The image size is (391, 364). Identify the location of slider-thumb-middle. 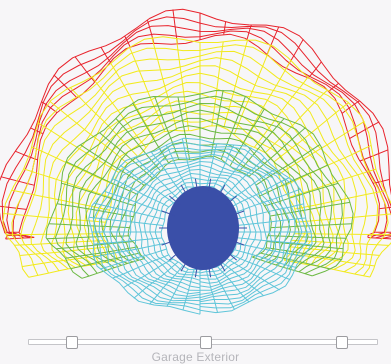
(206, 342).